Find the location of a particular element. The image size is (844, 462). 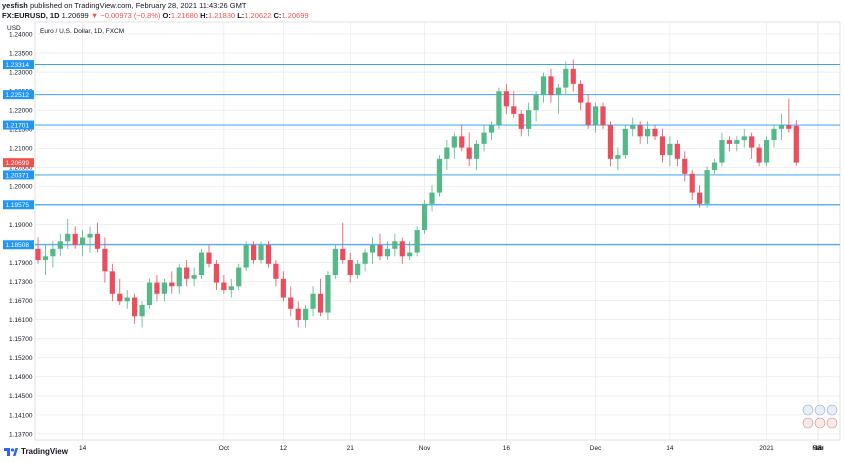

y-tick-label: 1.20500 is located at coordinates (21, 168).